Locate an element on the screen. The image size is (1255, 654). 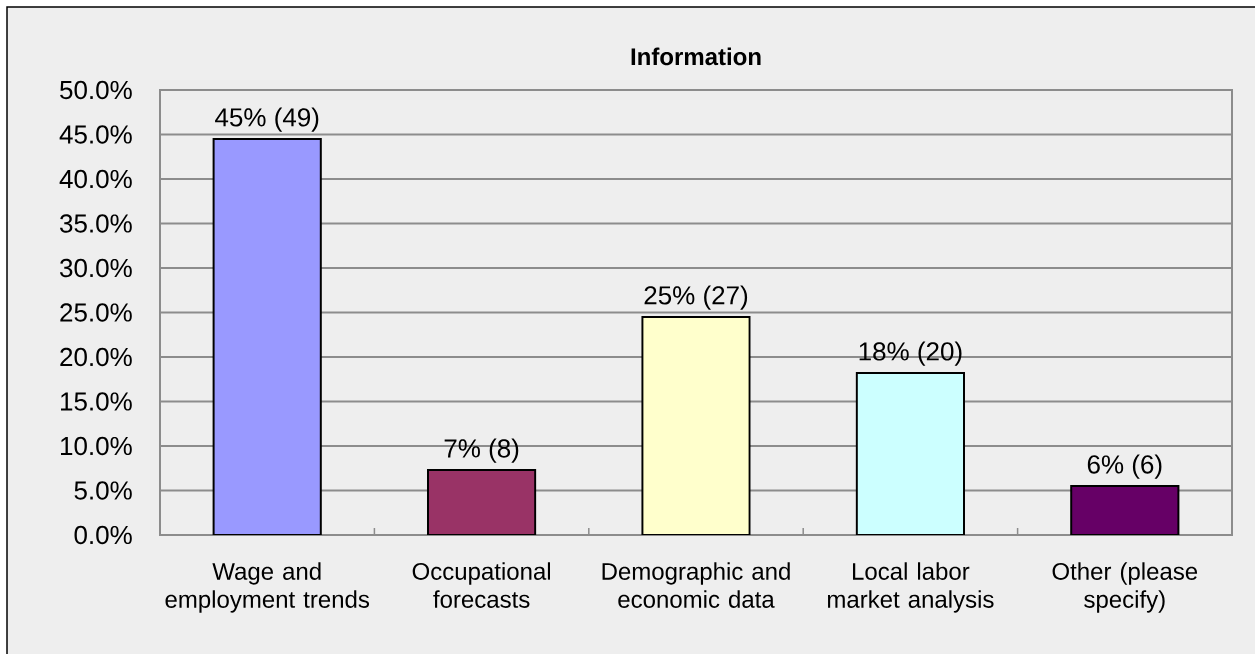
data-label: 25% (27) is located at coordinates (696, 297).